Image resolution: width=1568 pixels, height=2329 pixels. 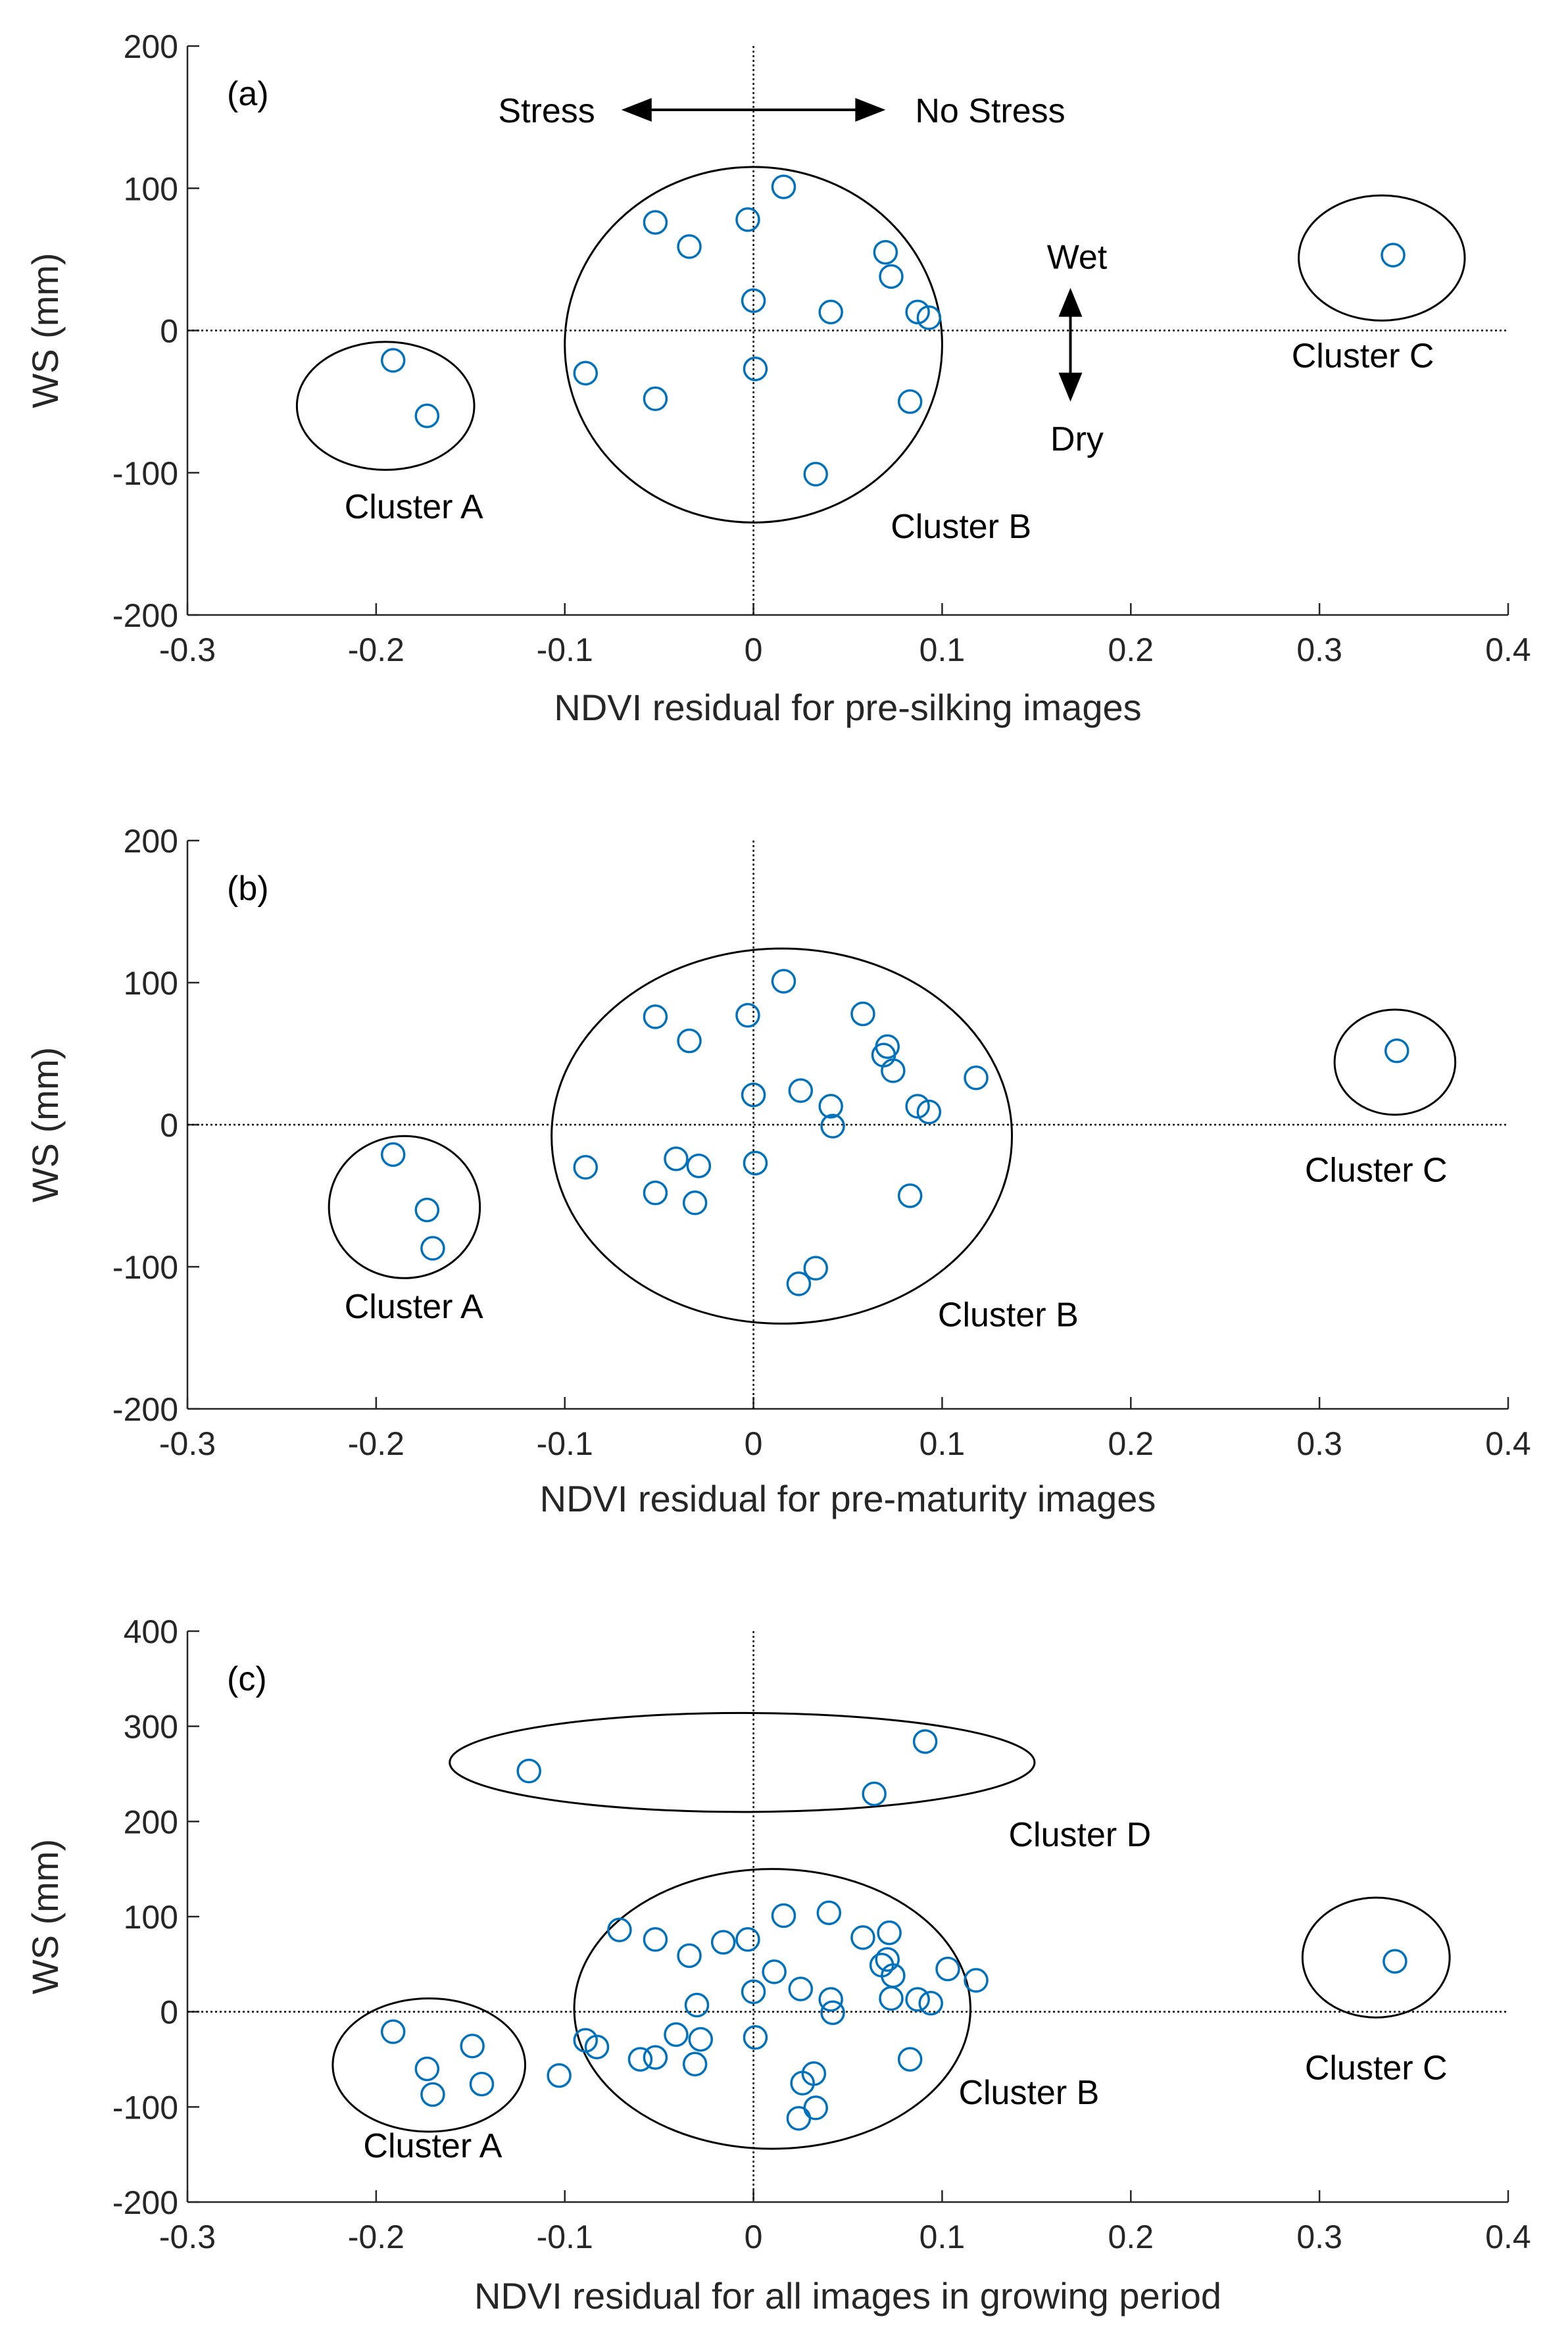 I want to click on cluster-label: Cluster D, so click(x=1080, y=1835).